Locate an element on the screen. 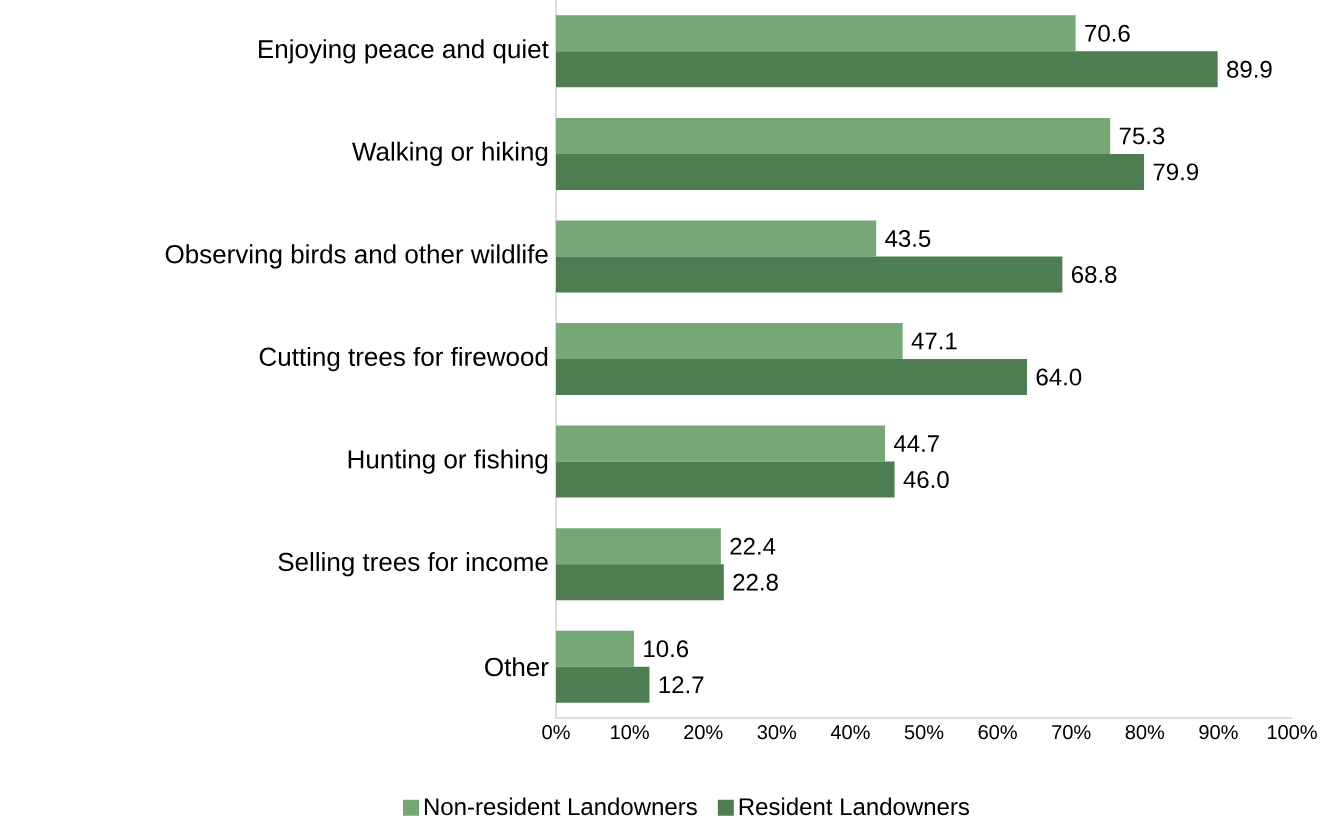  y-tick-label: Hunting or fishing is located at coordinates (448, 461).